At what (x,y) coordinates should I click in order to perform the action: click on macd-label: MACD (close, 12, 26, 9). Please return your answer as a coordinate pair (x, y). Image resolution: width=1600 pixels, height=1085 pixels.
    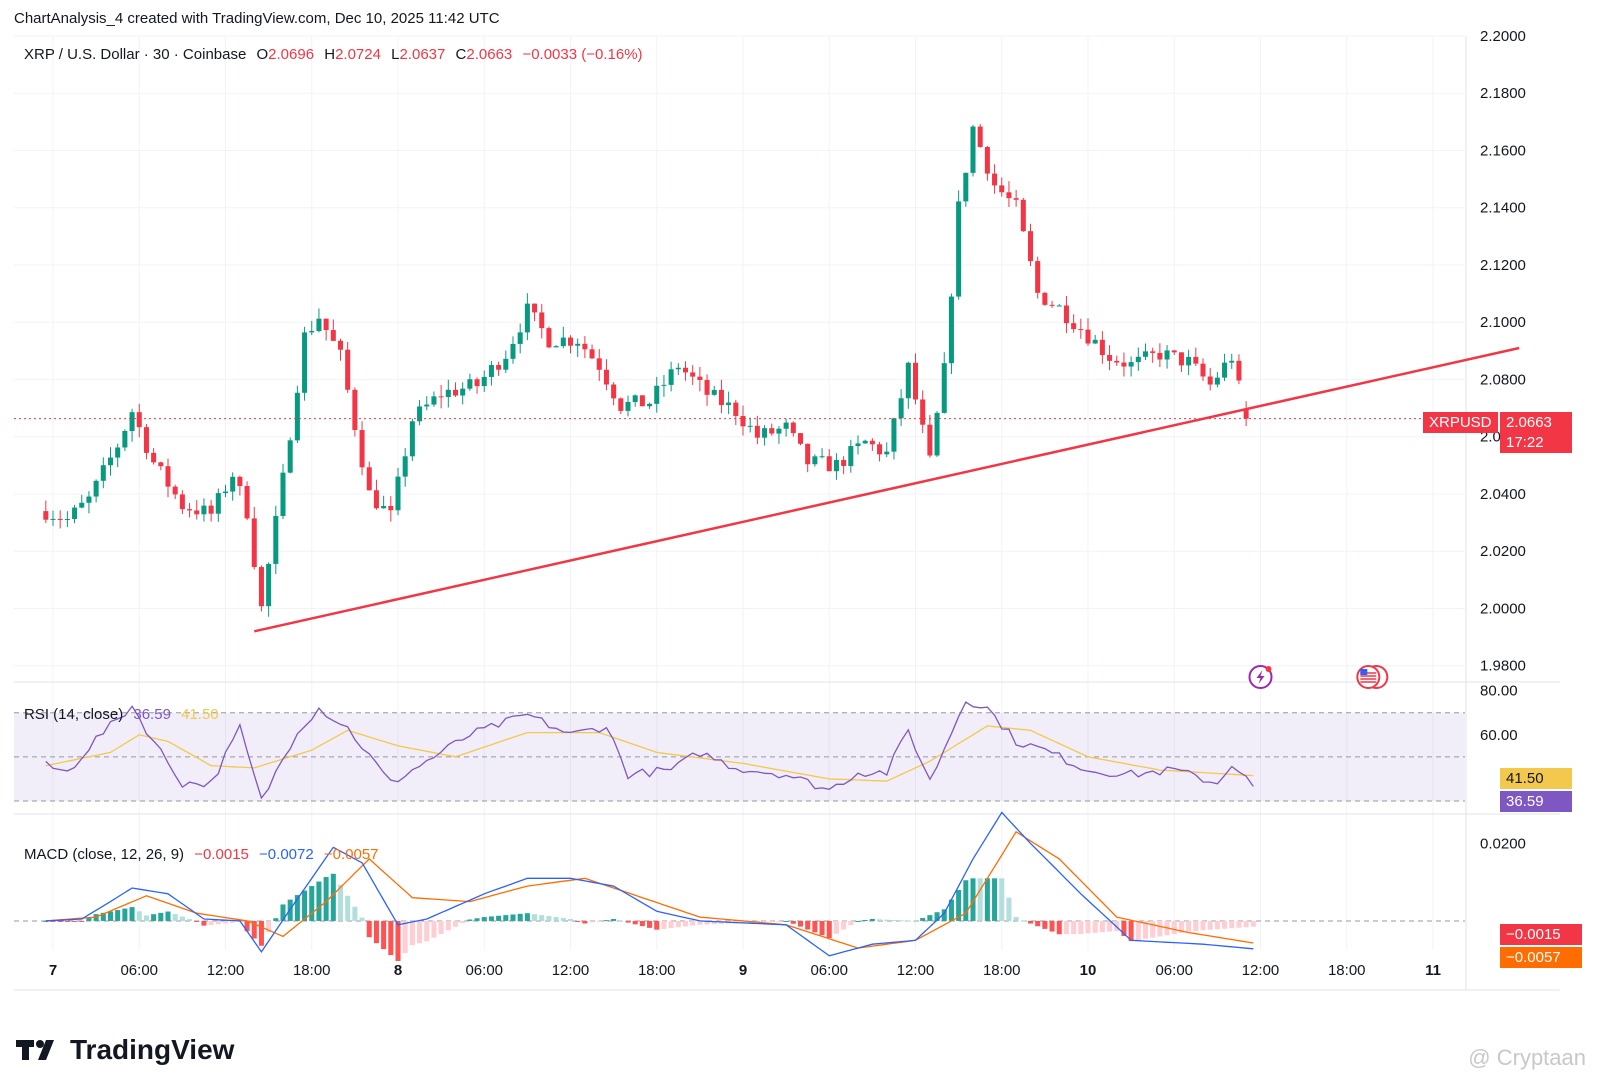
    Looking at the image, I should click on (104, 854).